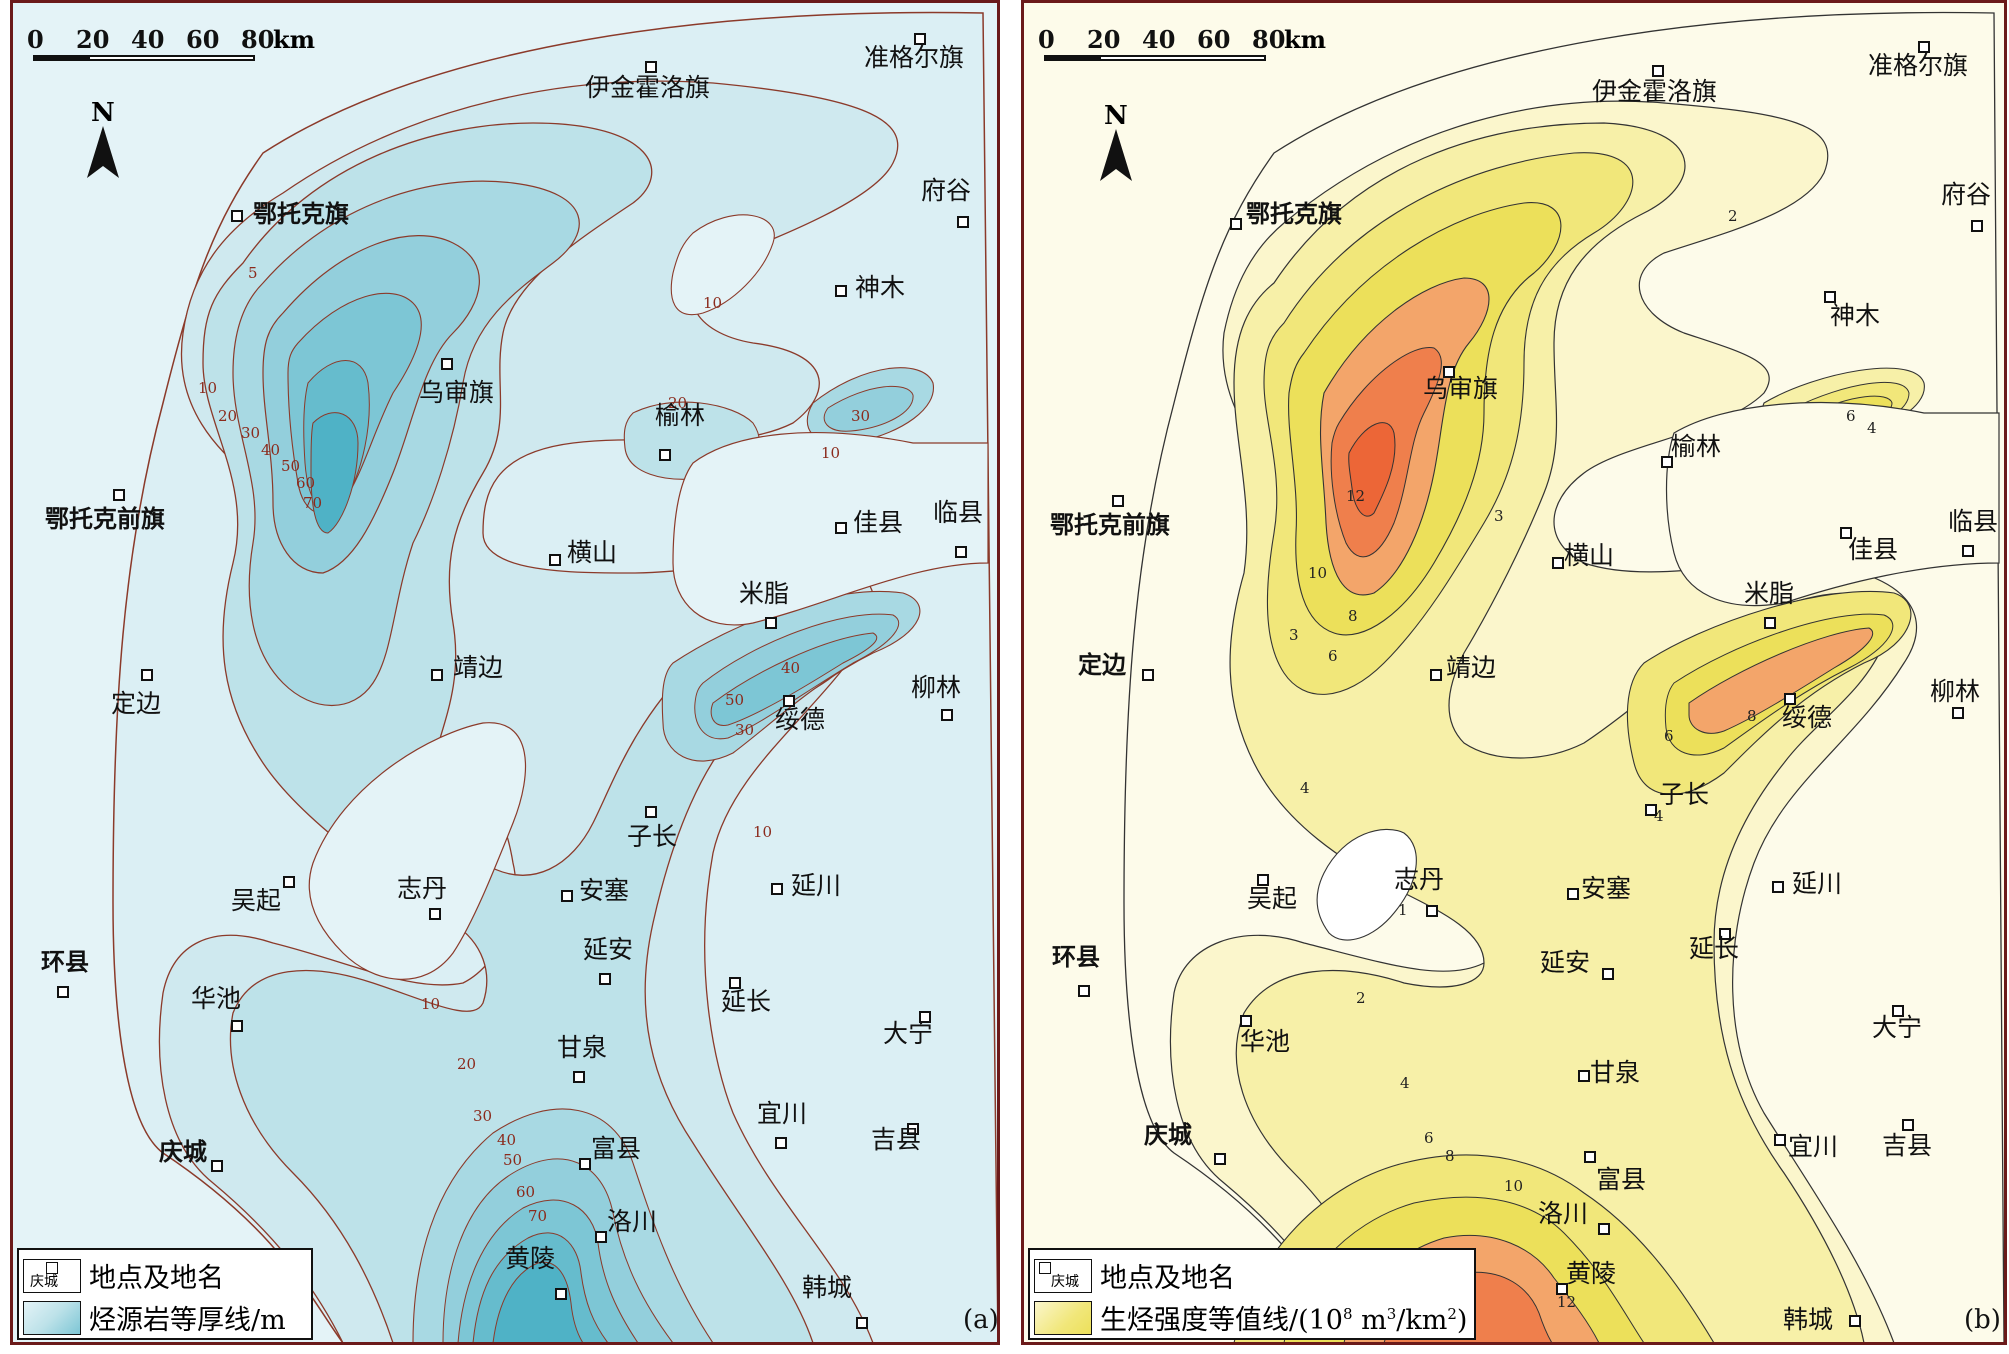  I want to click on legend-place-sample: 庆城, so click(44, 1281).